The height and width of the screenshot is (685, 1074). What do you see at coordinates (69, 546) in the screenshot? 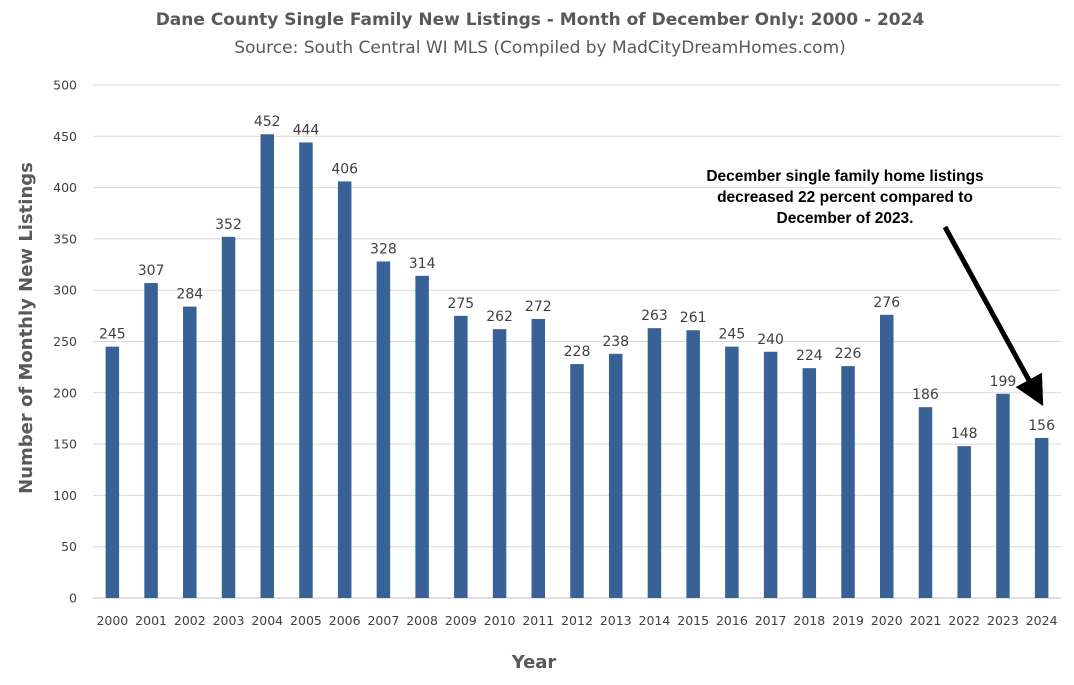
I see `y-tick-label: 50` at bounding box center [69, 546].